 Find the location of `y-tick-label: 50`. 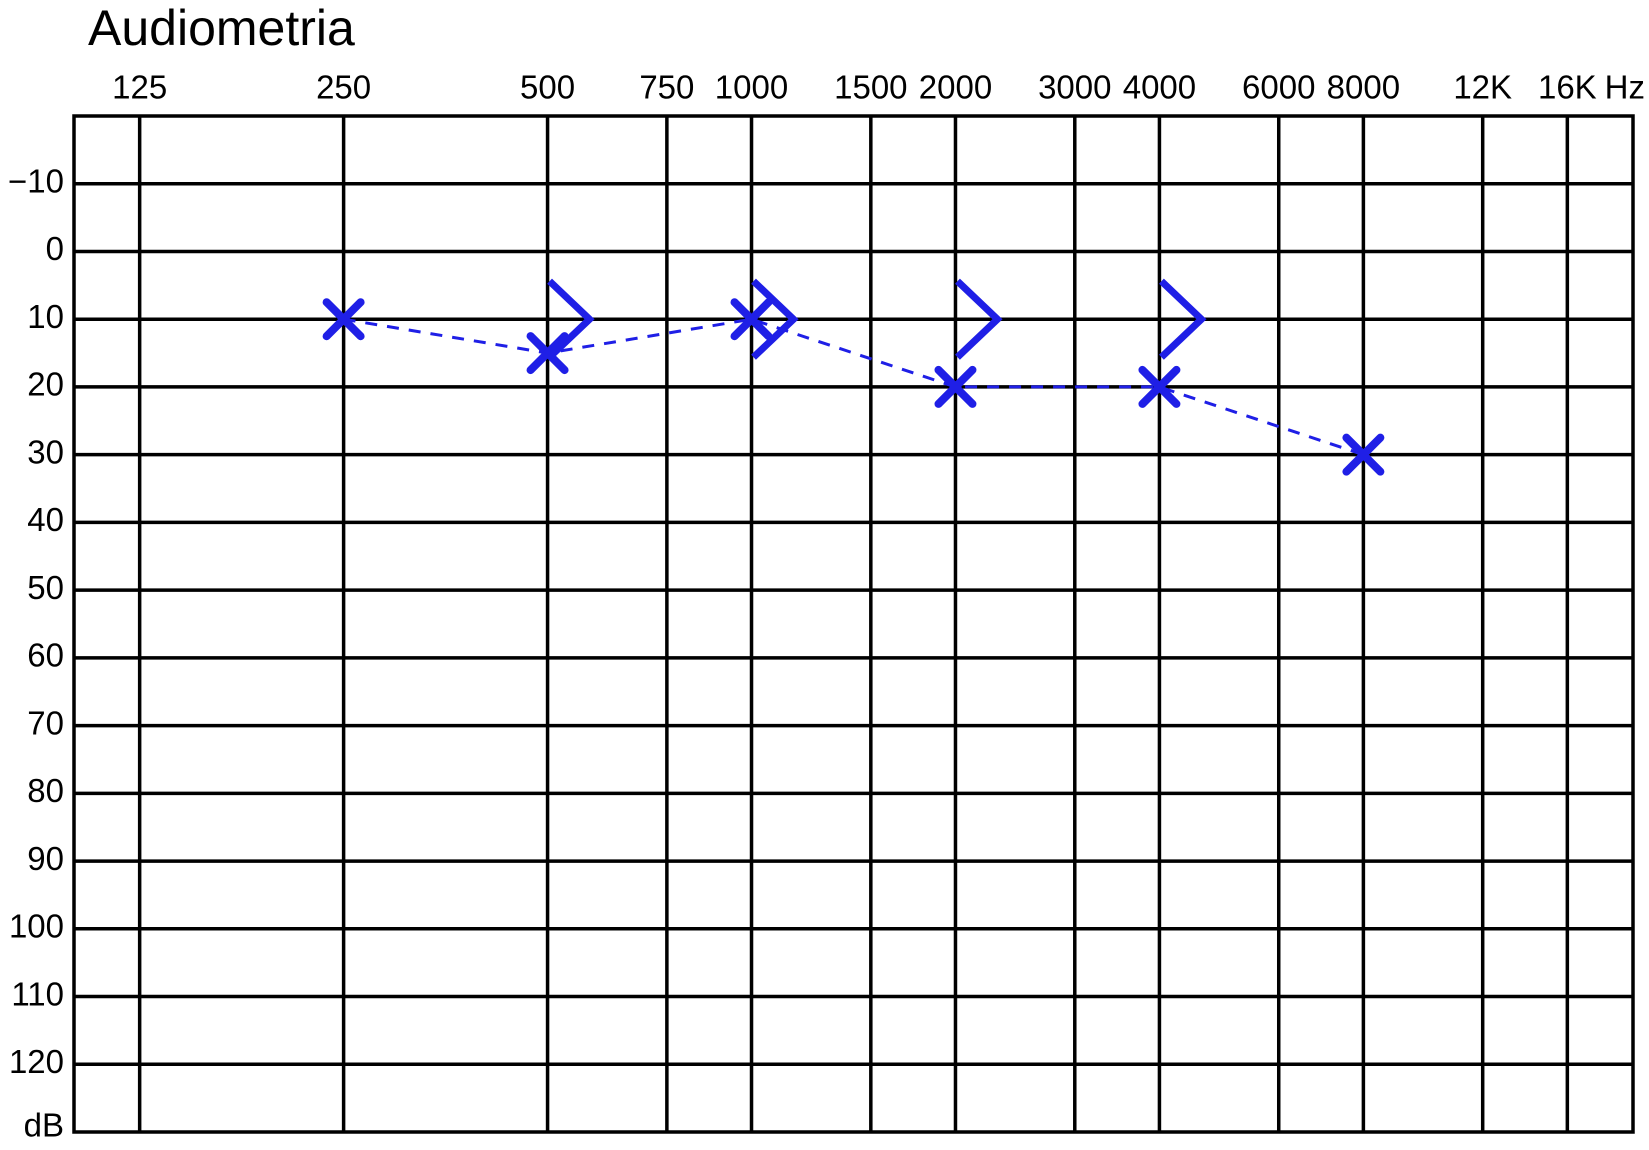

y-tick-label: 50 is located at coordinates (45, 587).